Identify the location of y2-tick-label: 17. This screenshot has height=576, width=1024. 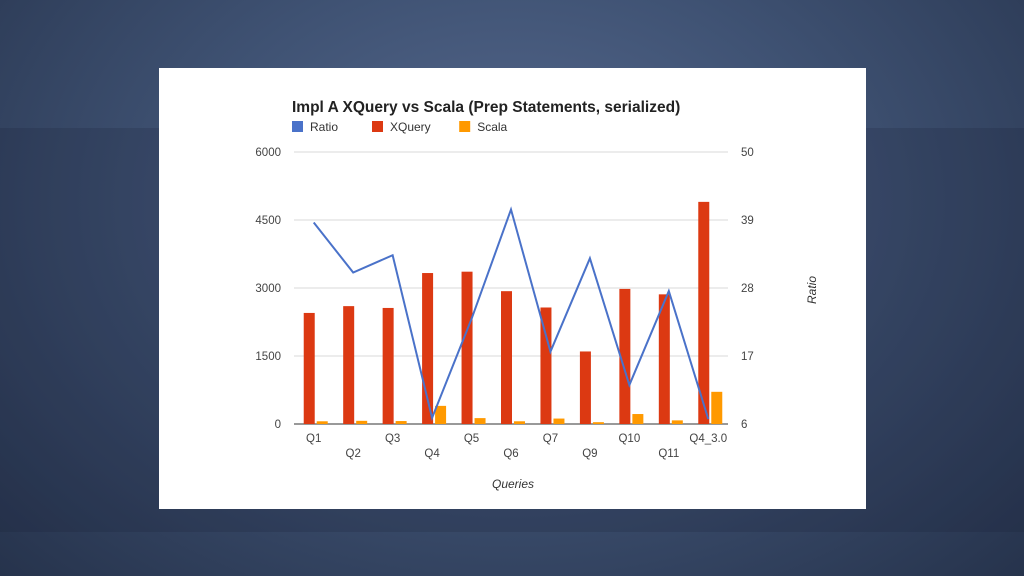
(747, 357).